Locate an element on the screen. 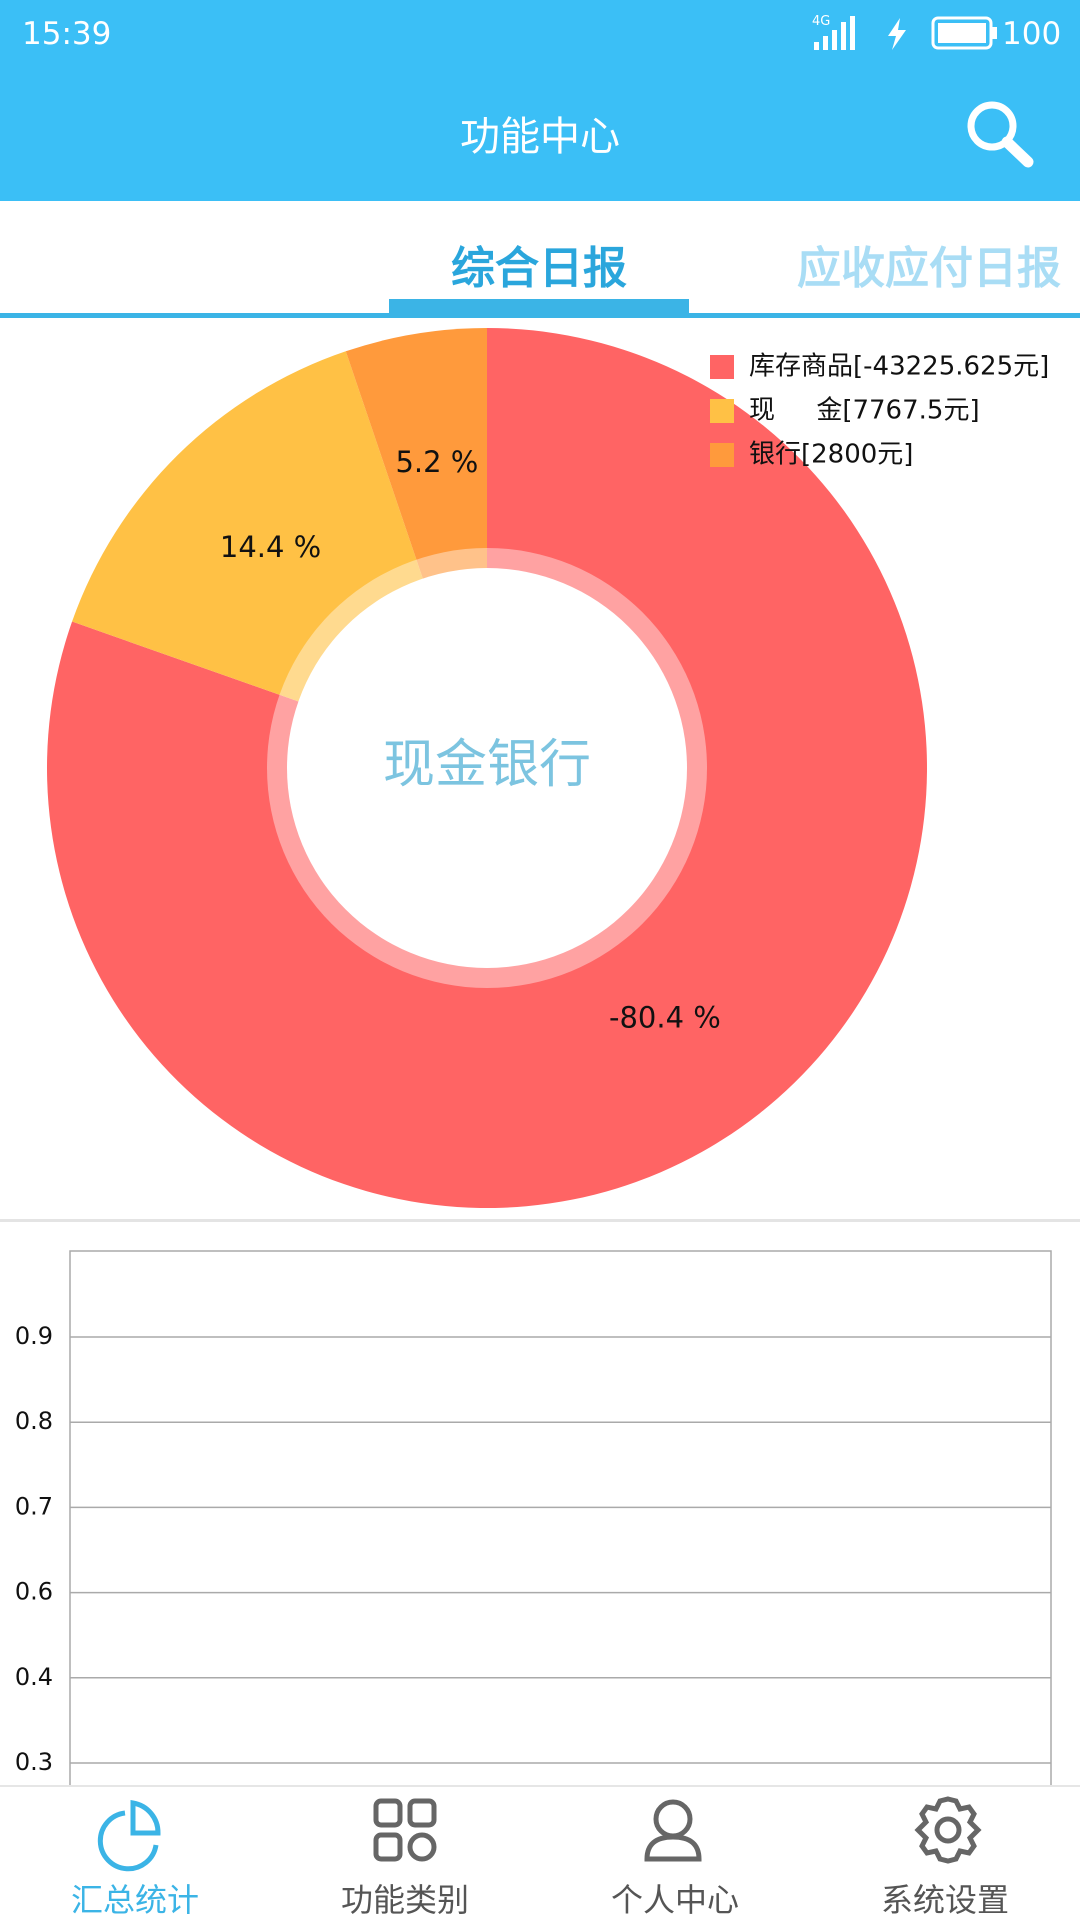  status-time: 15:39 is located at coordinates (67, 34).